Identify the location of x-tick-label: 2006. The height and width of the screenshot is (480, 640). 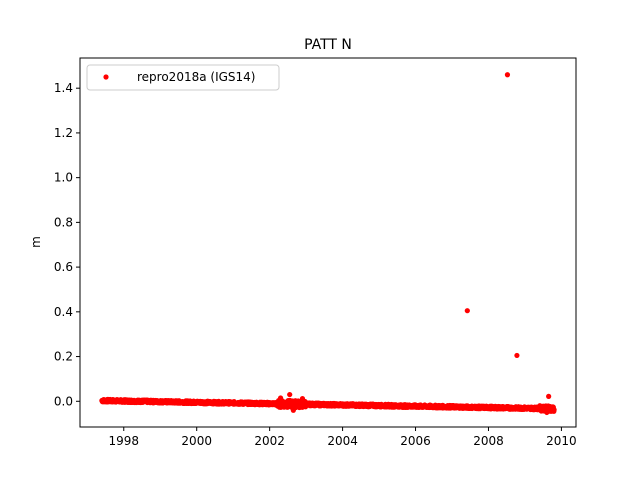
(415, 441).